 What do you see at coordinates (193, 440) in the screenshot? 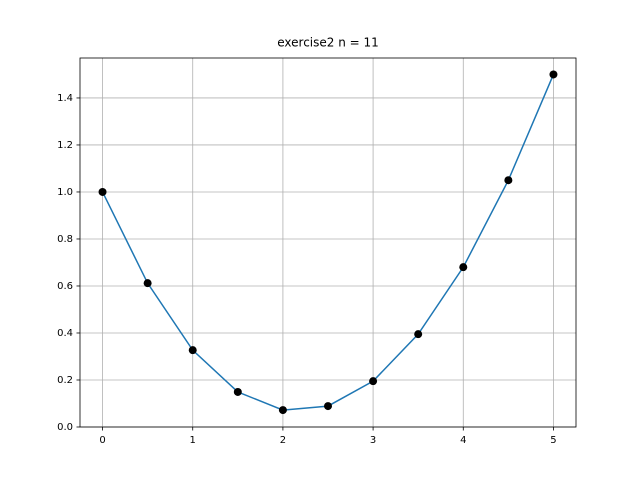
I see `x-tick-label: 1` at bounding box center [193, 440].